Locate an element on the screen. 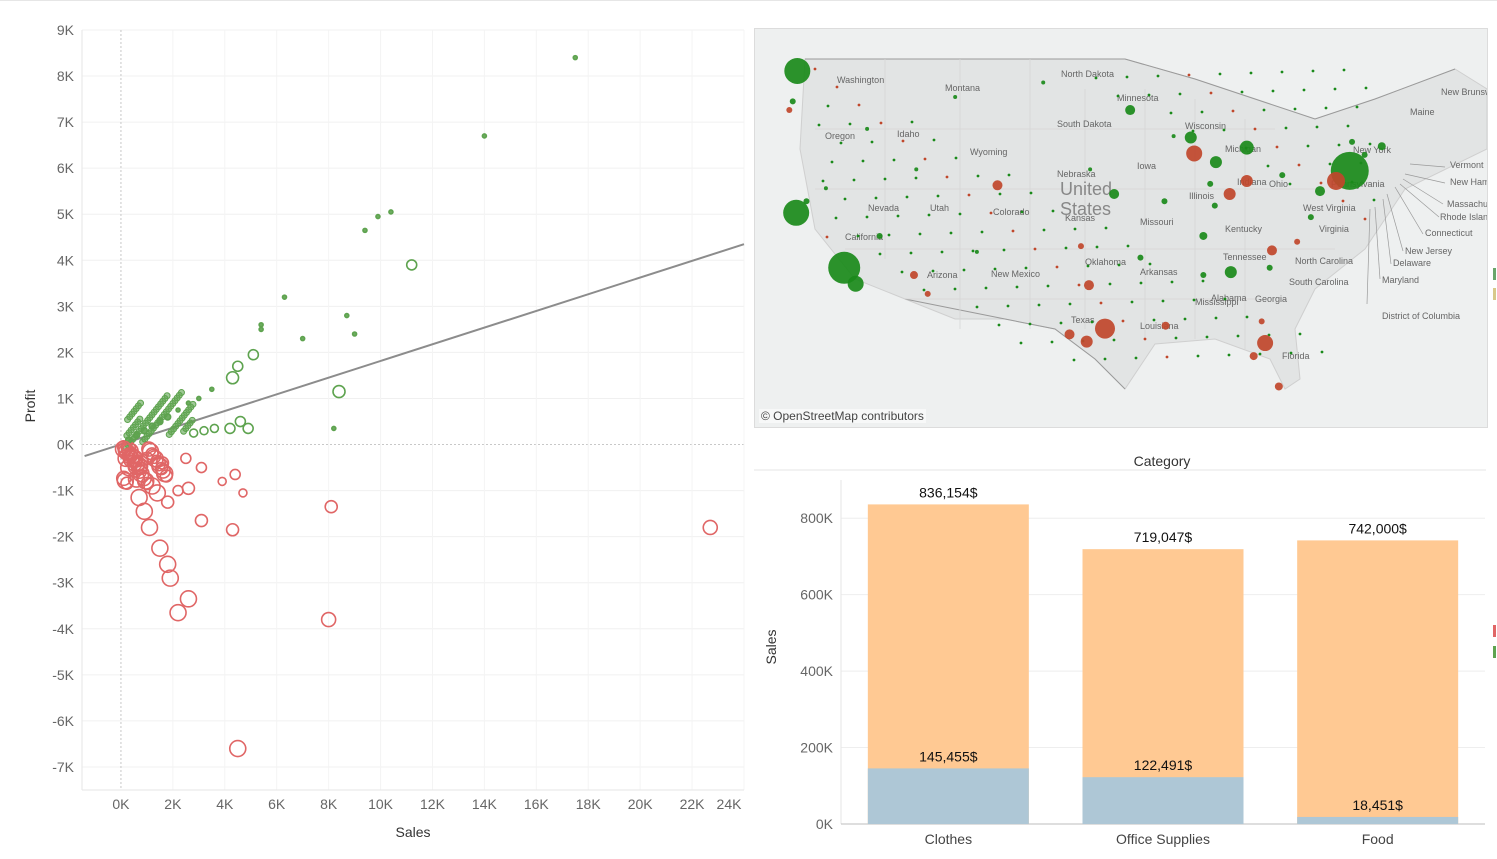 The height and width of the screenshot is (859, 1497). trend-line is located at coordinates (414, 350).